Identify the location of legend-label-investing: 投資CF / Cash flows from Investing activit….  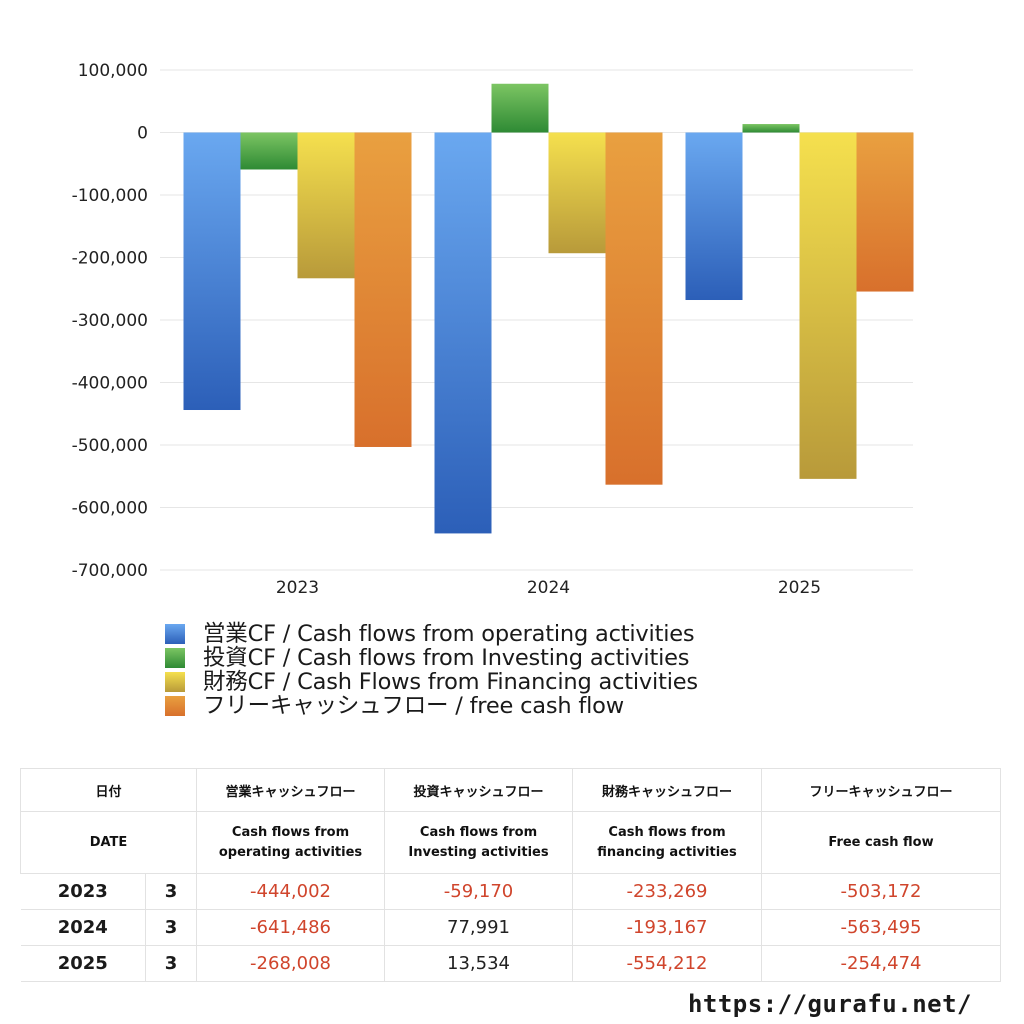
(446, 658).